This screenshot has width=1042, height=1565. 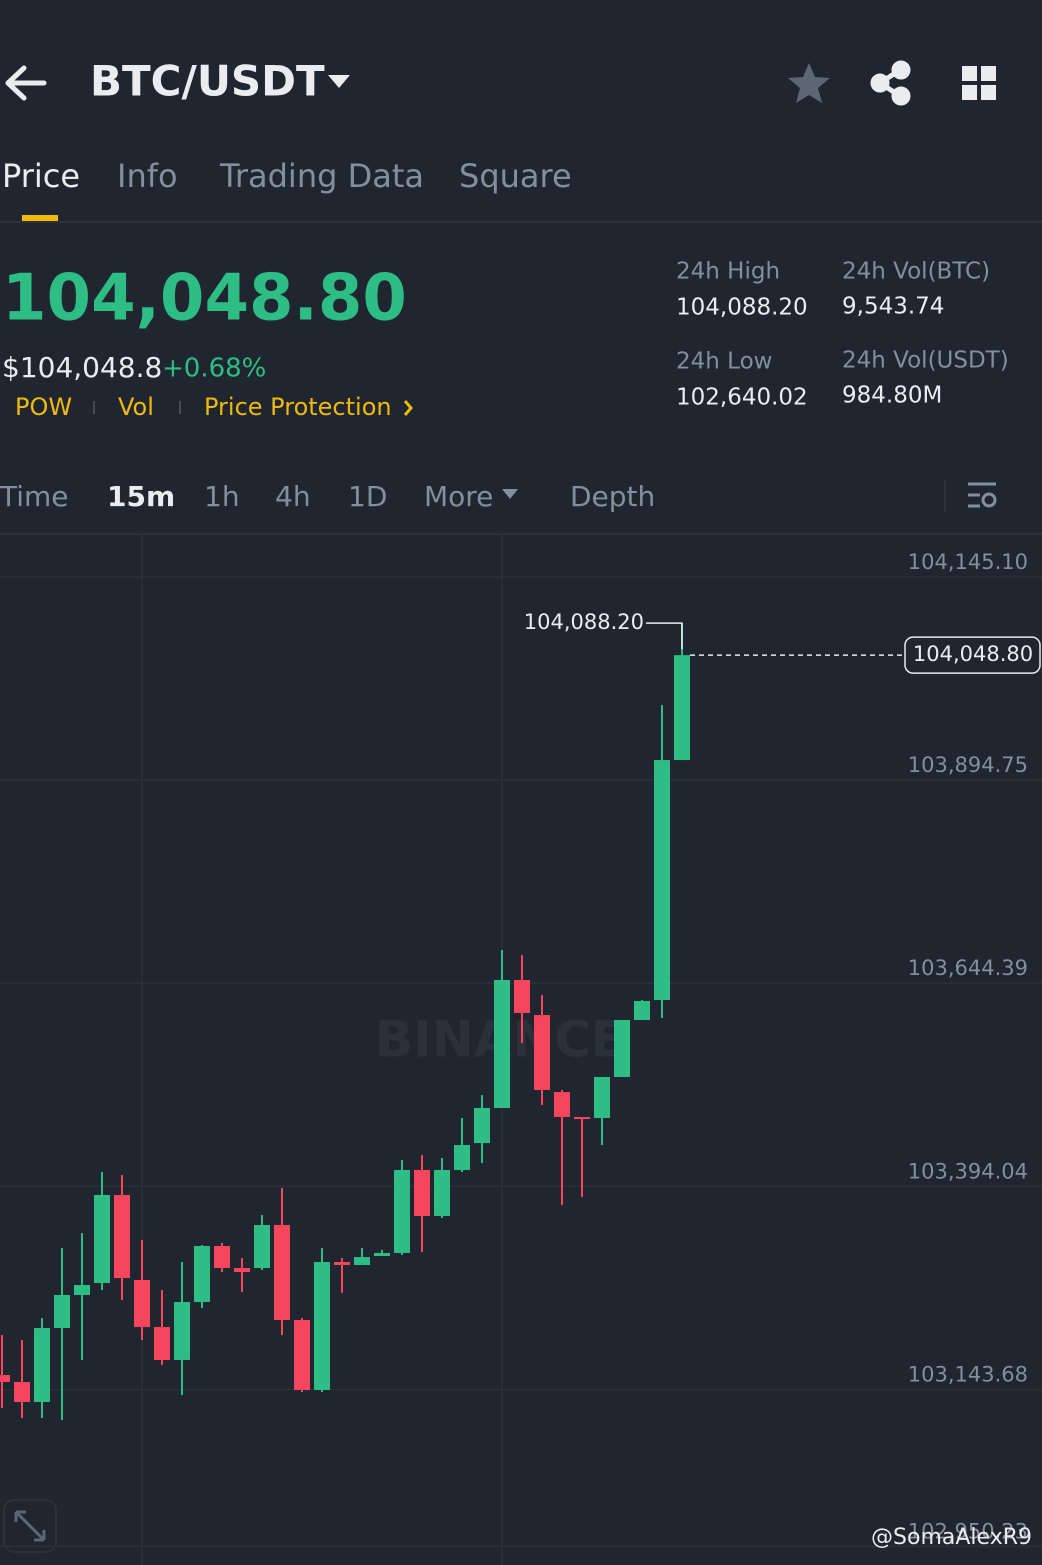 What do you see at coordinates (510, 494) in the screenshot?
I see `more-dropdown` at bounding box center [510, 494].